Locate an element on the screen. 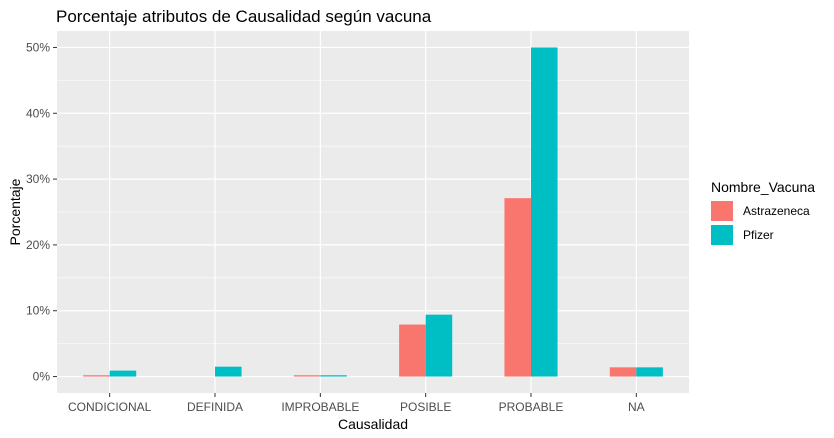 This screenshot has width=834, height=438. bar-pfizer-na is located at coordinates (649, 372).